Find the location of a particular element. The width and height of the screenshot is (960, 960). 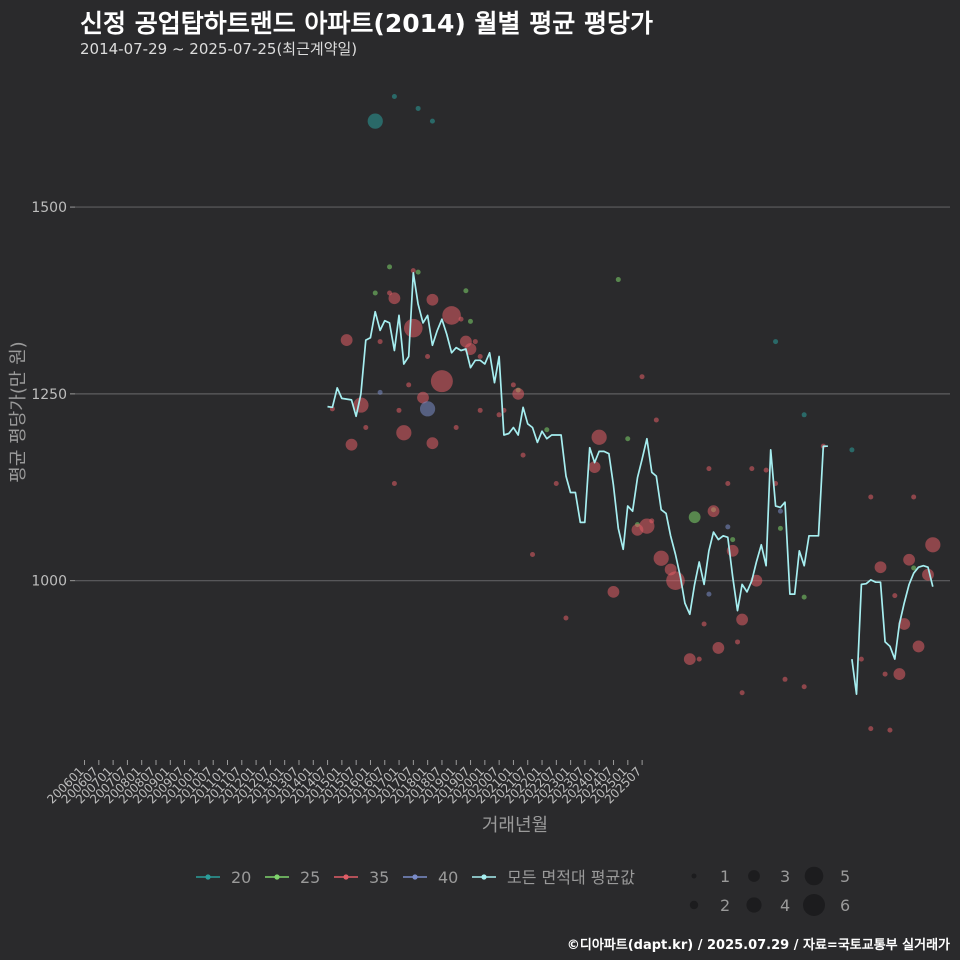

legend-size-label: 5 is located at coordinates (845, 876).